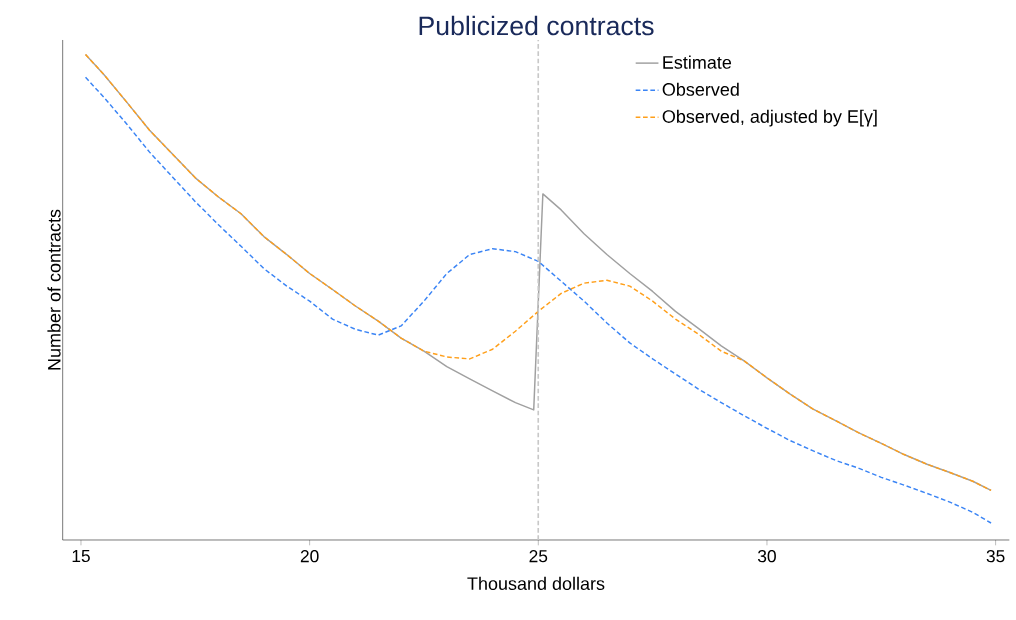 Image resolution: width=1016 pixels, height=620 pixels. I want to click on x-tick-label: 25, so click(538, 556).